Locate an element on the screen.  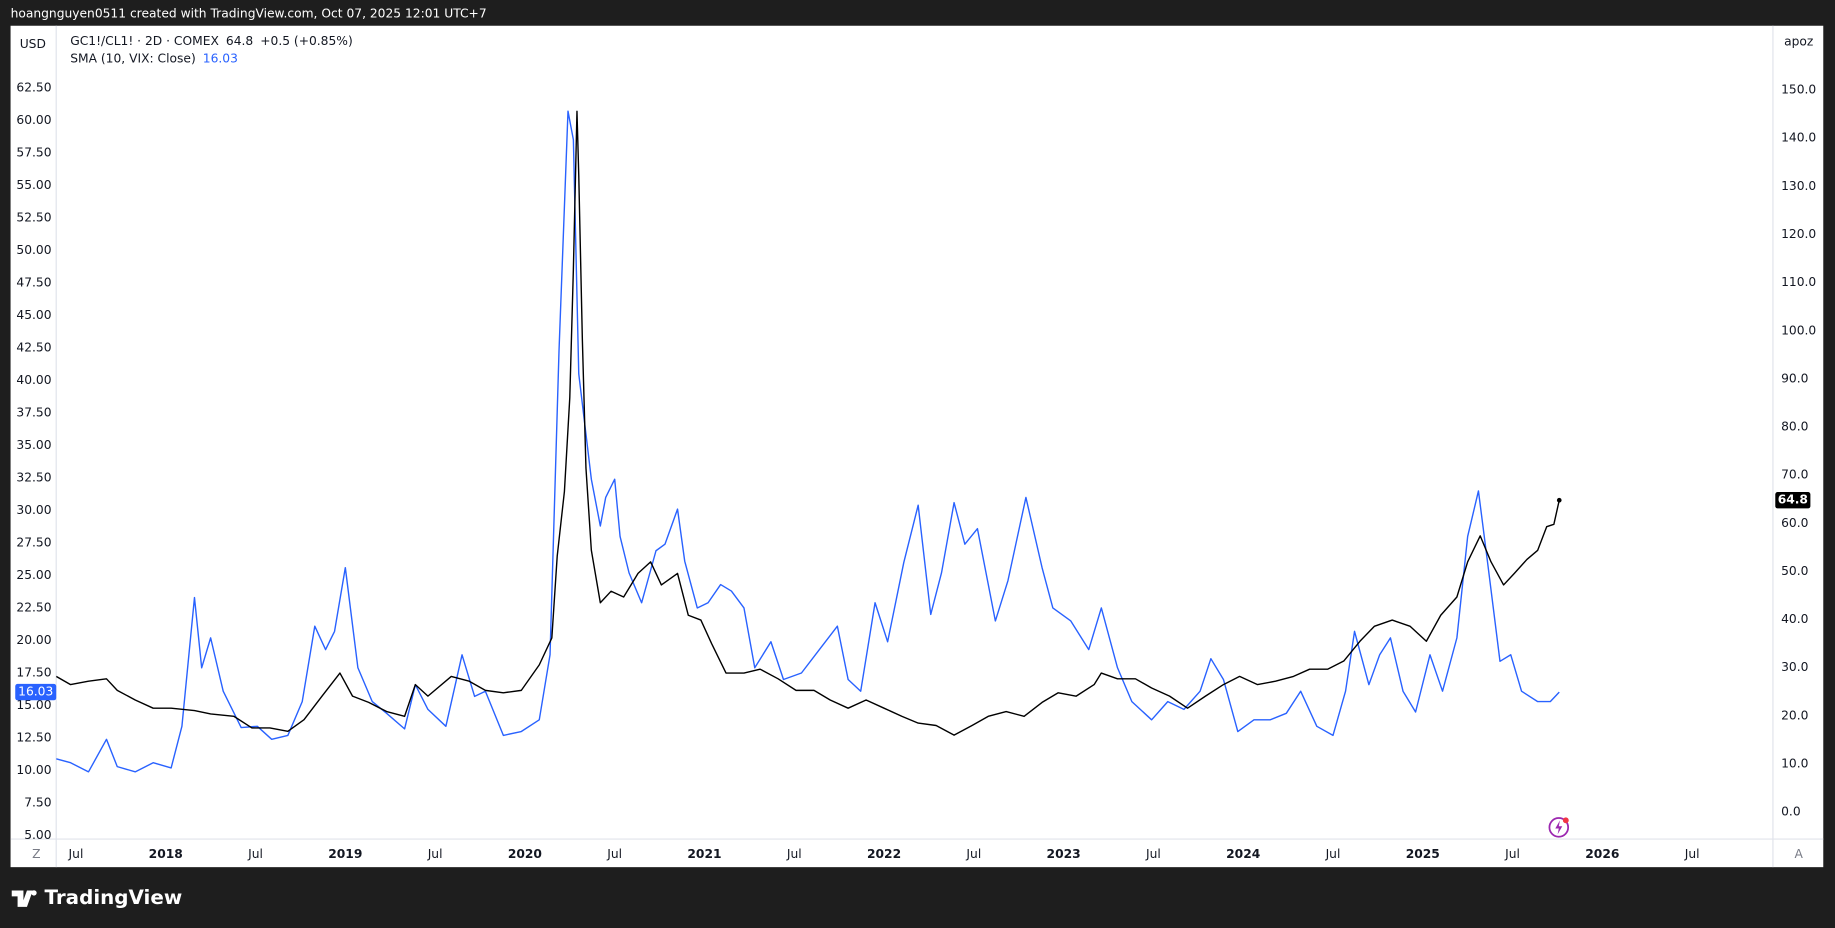
y-tick-label: 15.00 is located at coordinates (33, 705).